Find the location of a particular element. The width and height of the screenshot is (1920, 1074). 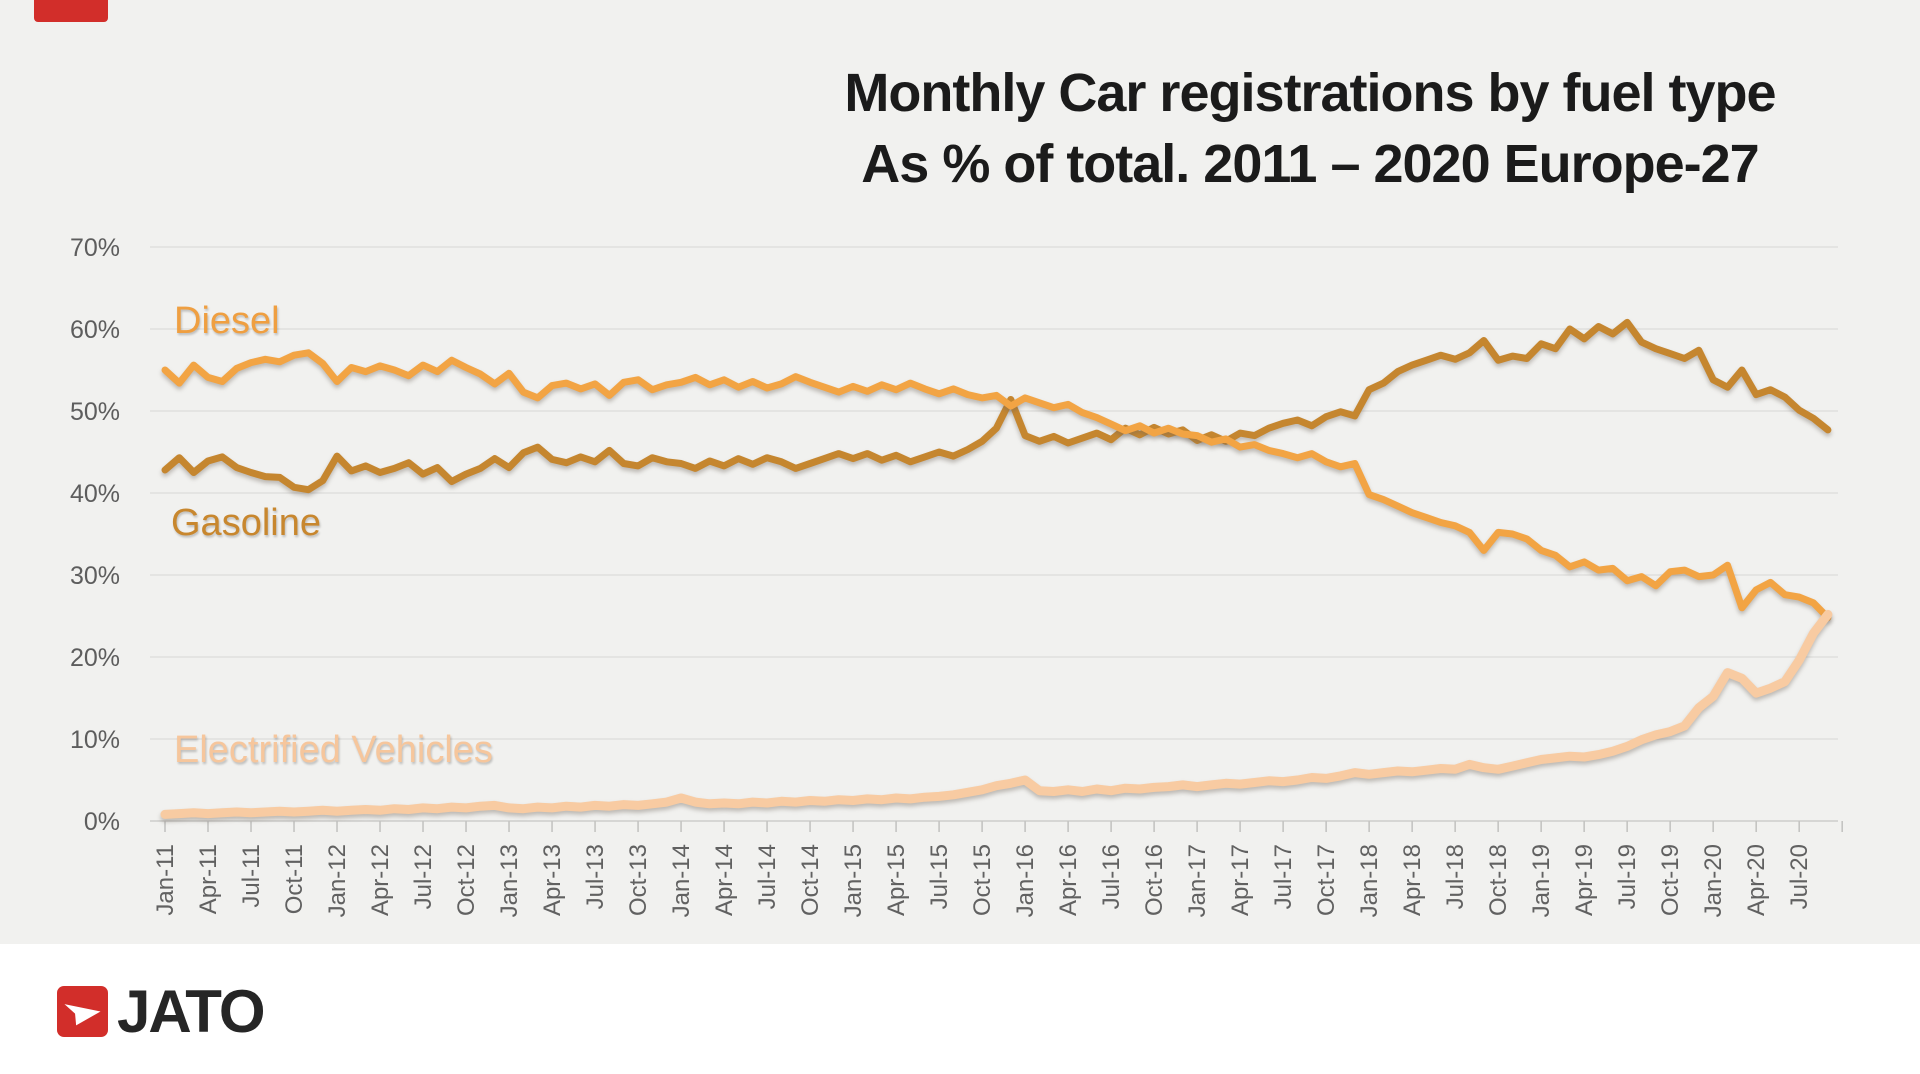

x-axis-tick-label: Oct-15 is located at coordinates (982, 880).